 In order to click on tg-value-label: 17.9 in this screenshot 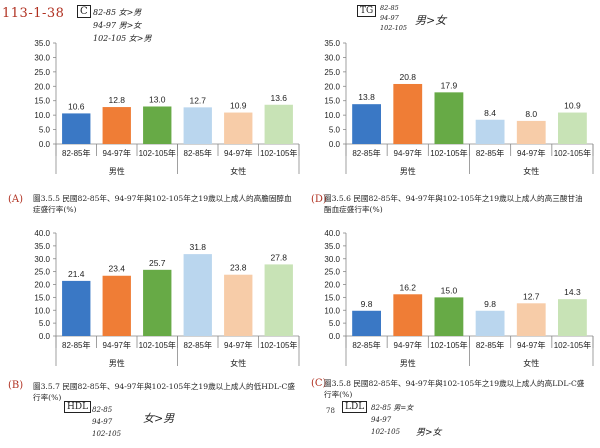, I will do `click(449, 85)`.